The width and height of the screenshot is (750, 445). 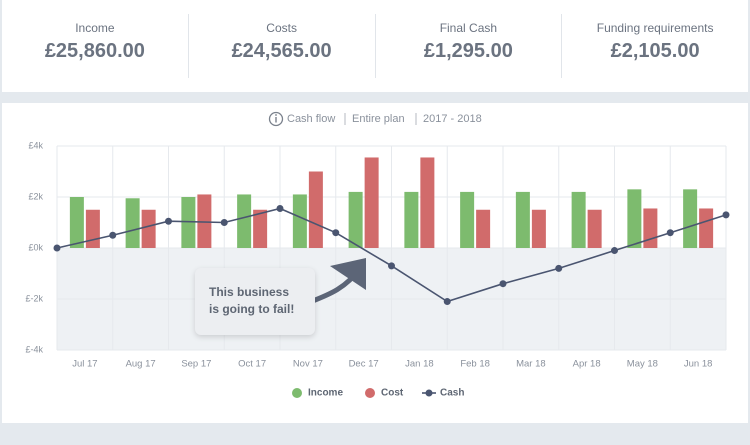 I want to click on x-tick-label: Mar 18, so click(x=531, y=364).